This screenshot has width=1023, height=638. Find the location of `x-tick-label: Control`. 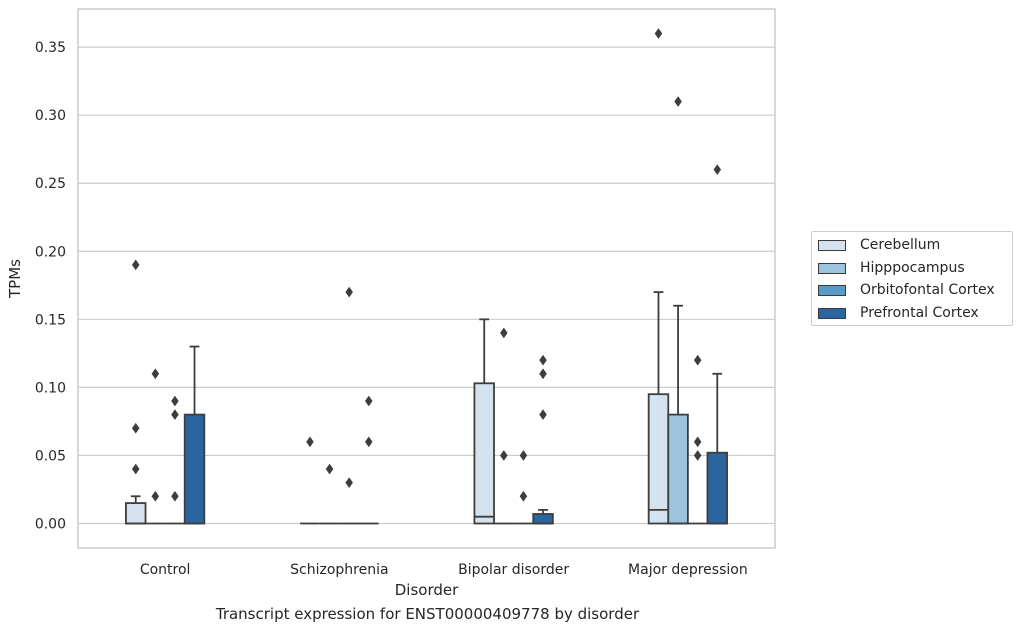

x-tick-label: Control is located at coordinates (165, 570).